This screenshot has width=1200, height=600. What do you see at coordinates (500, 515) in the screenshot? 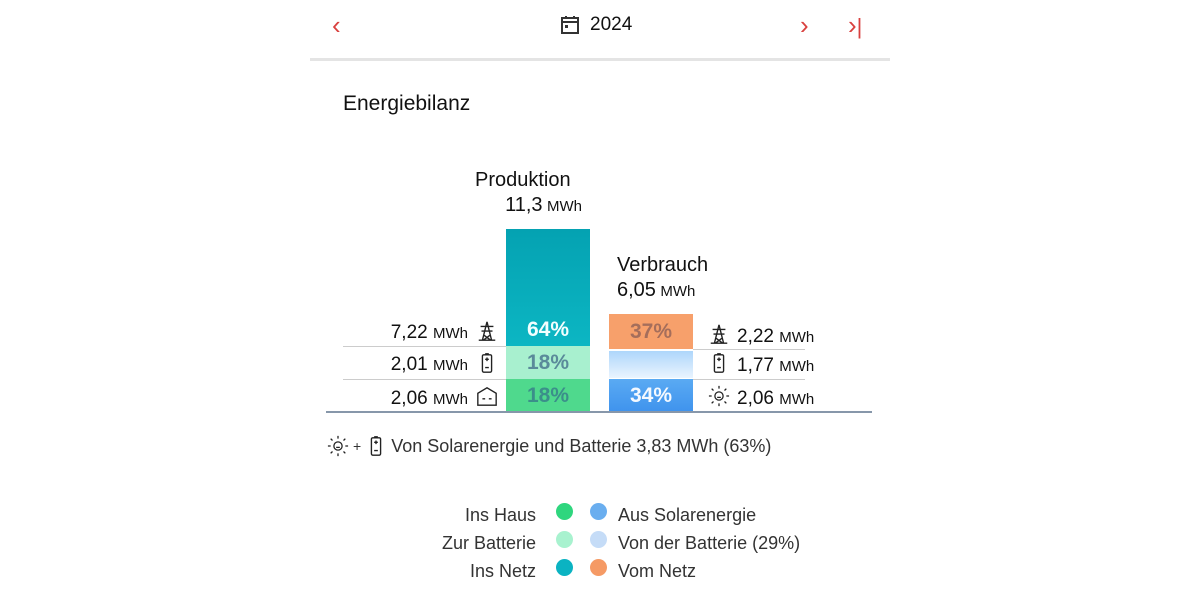
I see `legend-item: Ins Haus` at bounding box center [500, 515].